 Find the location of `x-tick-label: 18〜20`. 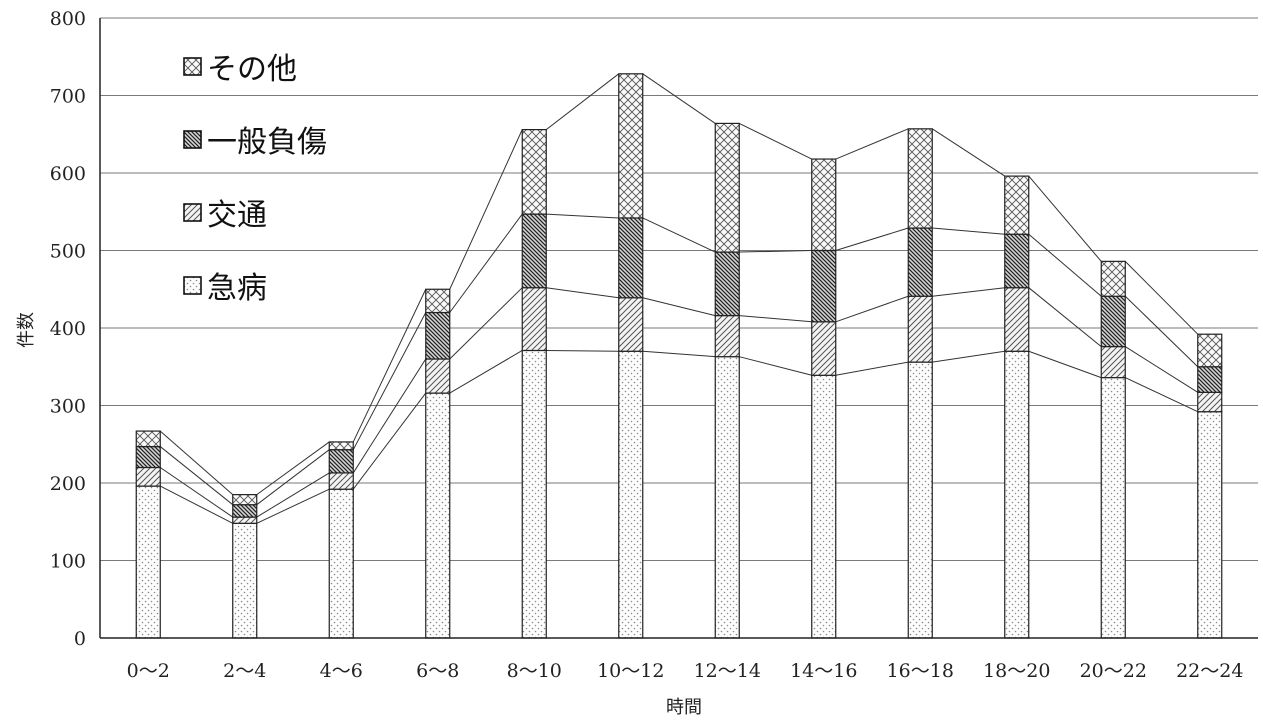

x-tick-label: 18〜20 is located at coordinates (1016, 671).